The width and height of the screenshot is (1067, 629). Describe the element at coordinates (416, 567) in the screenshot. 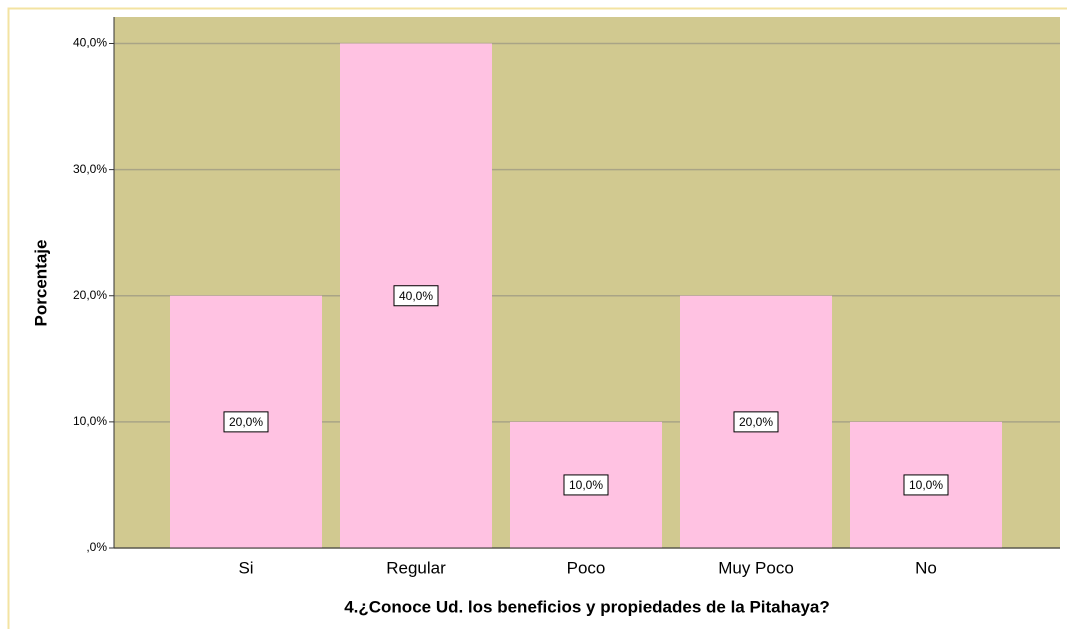

I see `x-tick-label: Regular` at that location.